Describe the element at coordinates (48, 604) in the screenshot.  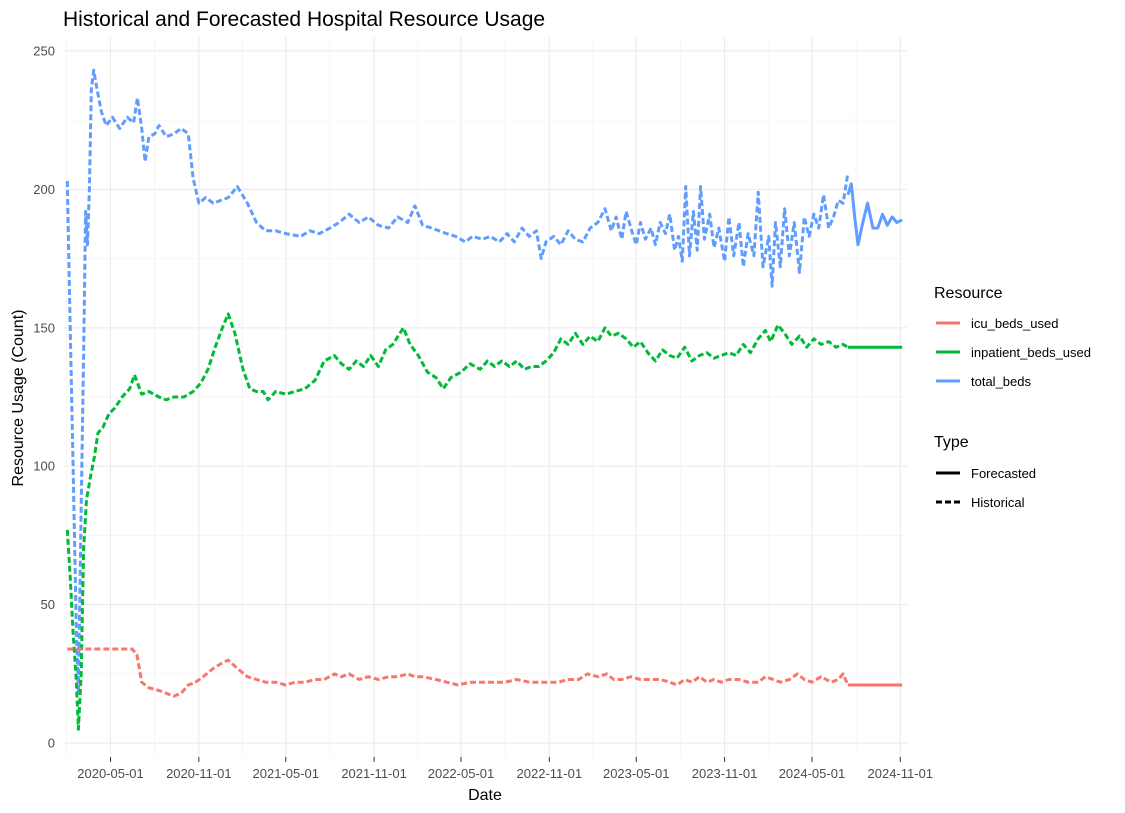
I see `y-tick-label: 50` at that location.